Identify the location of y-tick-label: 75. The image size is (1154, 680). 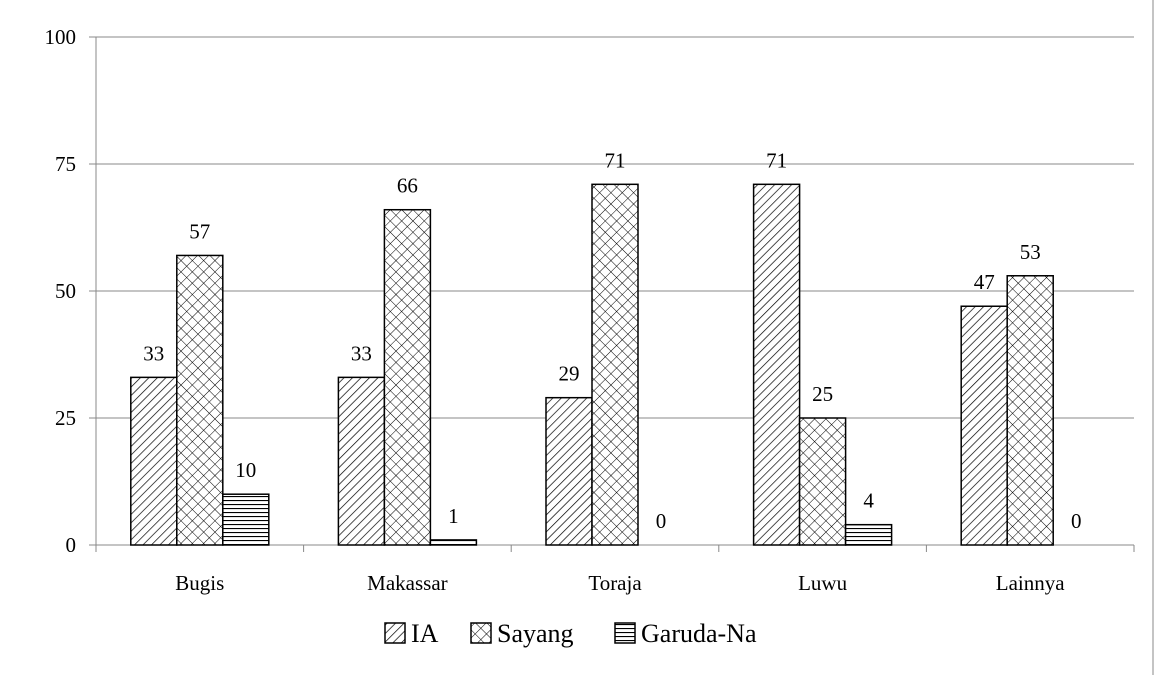
(65, 164).